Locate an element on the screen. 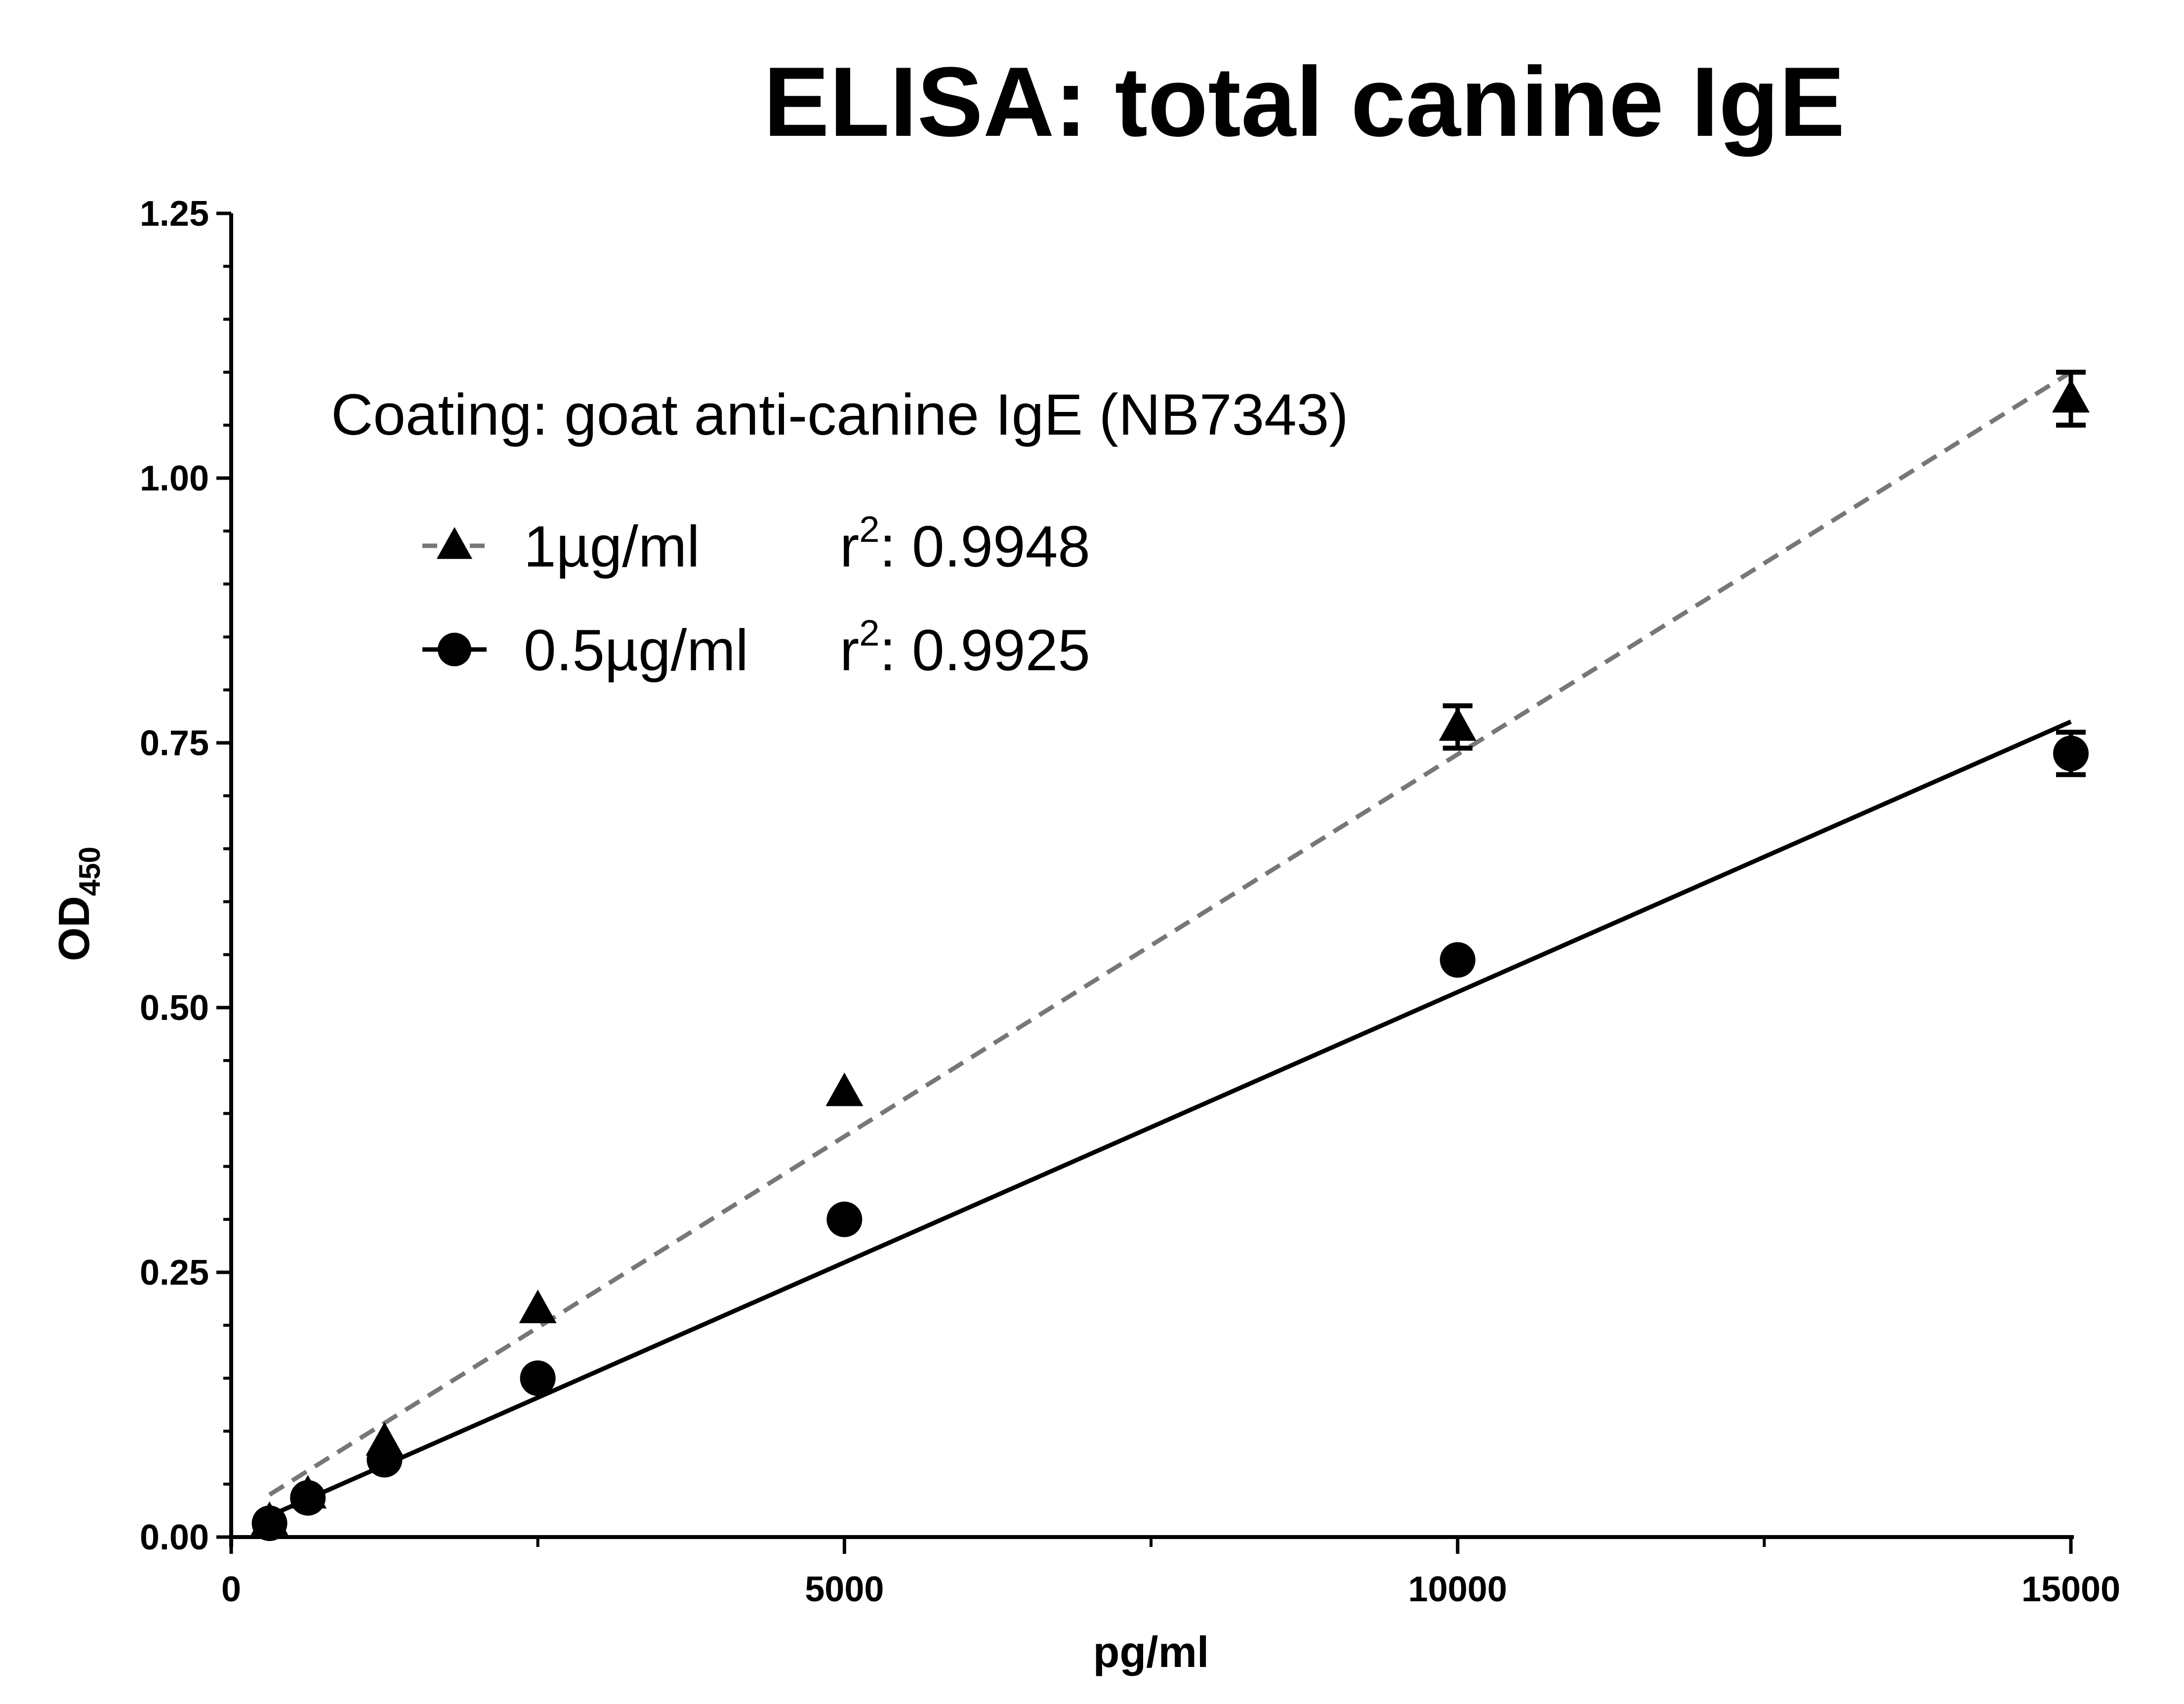  y-tick-label: 0.00 is located at coordinates (174, 1537).